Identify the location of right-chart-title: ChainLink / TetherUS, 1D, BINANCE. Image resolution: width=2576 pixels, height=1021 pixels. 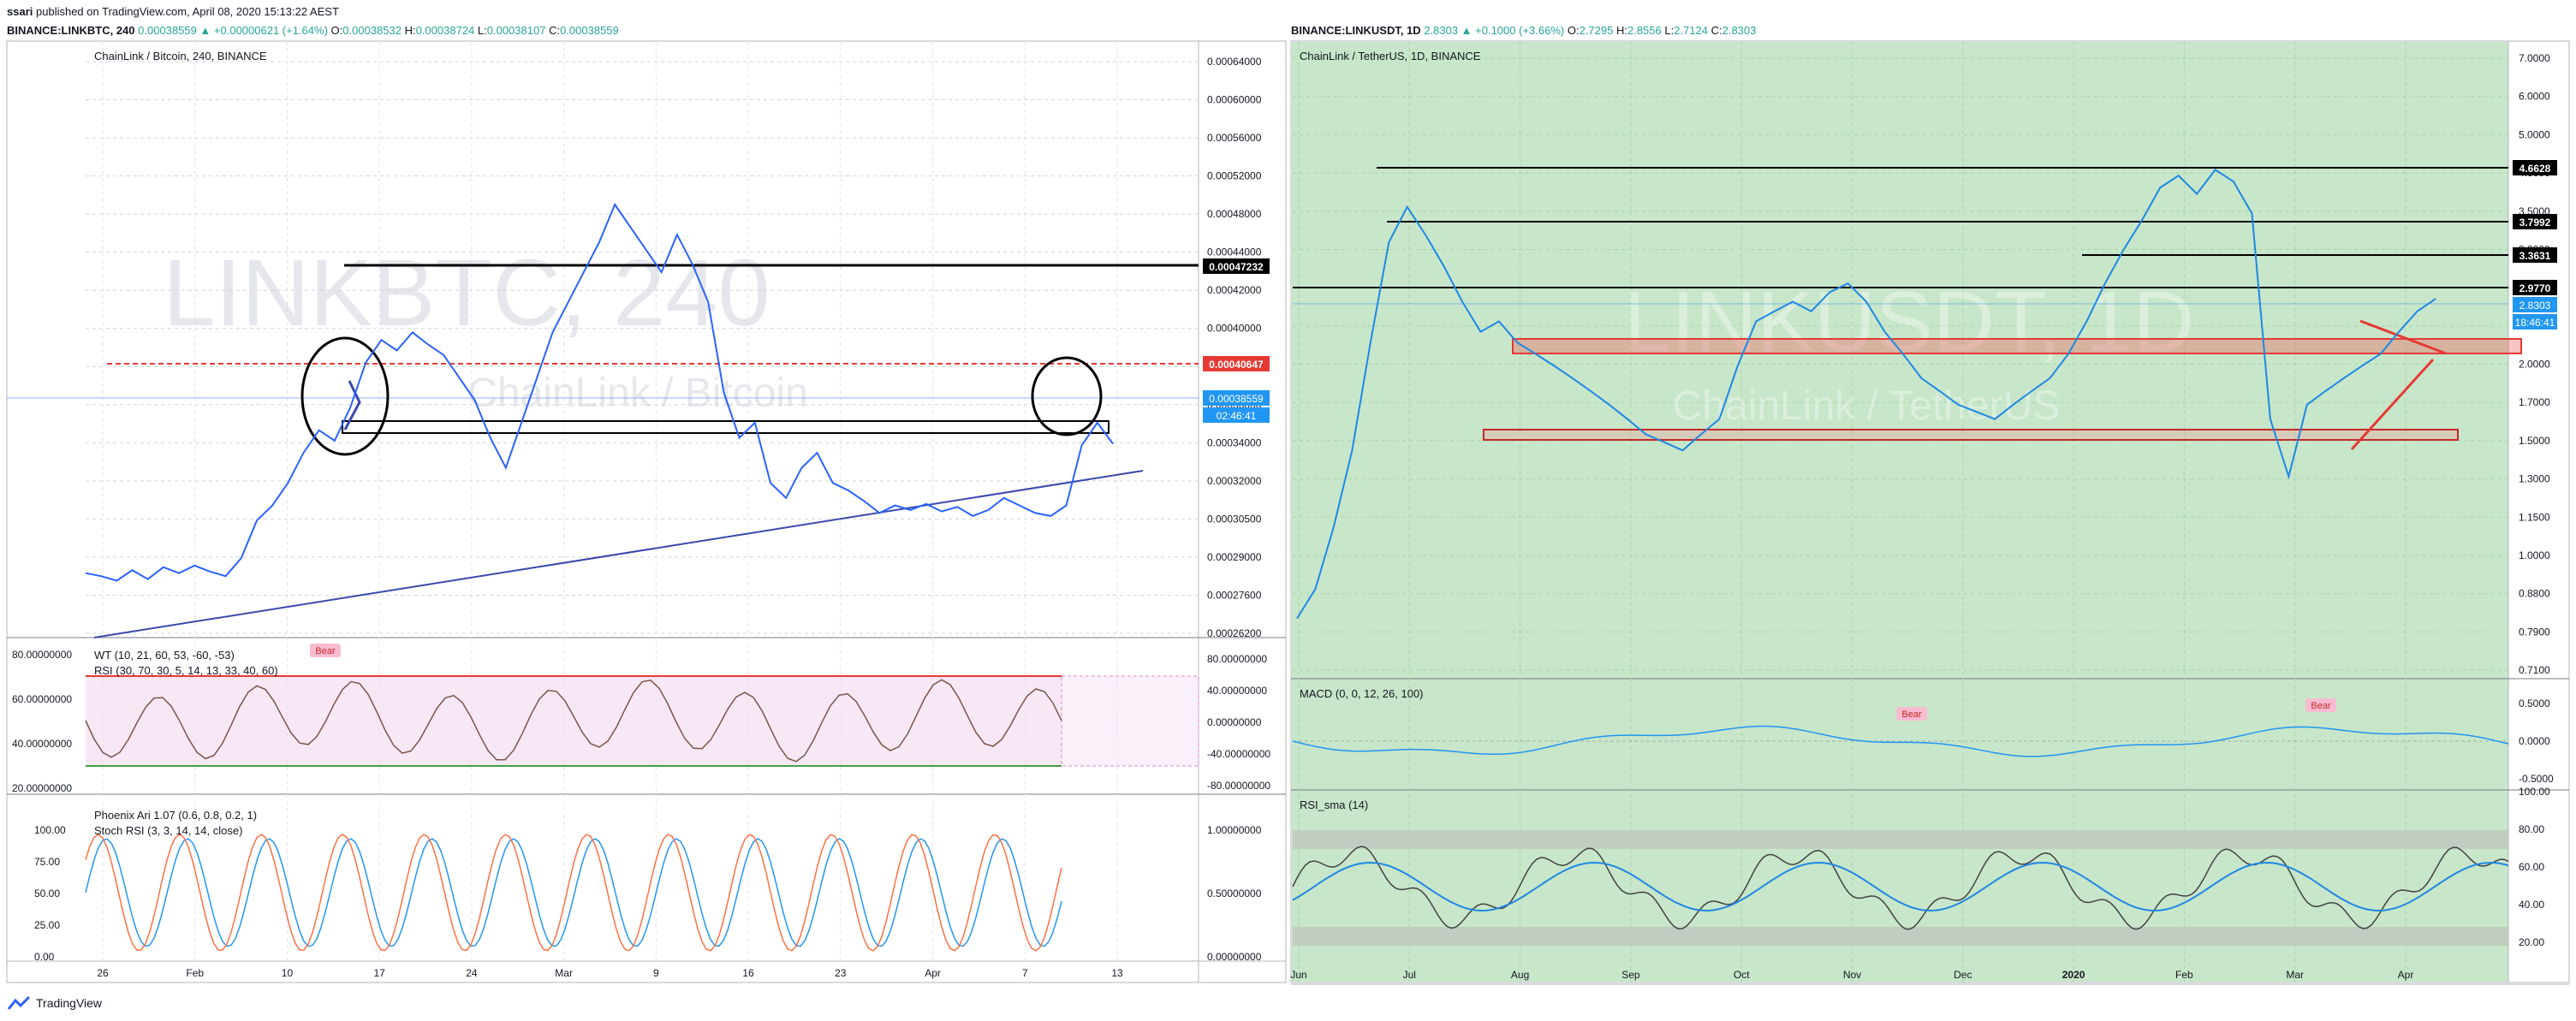
(1390, 56).